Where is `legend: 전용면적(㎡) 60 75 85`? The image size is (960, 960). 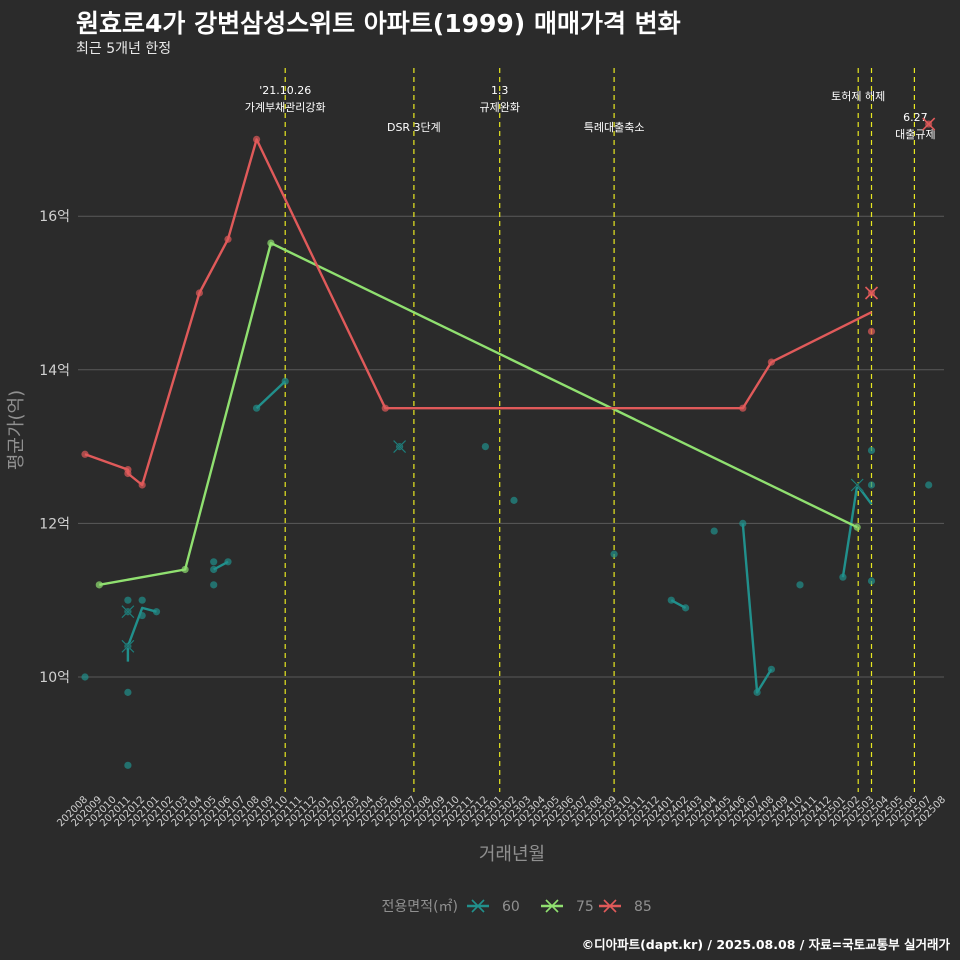 legend: 전용면적(㎡) 60 75 85 is located at coordinates (517, 907).